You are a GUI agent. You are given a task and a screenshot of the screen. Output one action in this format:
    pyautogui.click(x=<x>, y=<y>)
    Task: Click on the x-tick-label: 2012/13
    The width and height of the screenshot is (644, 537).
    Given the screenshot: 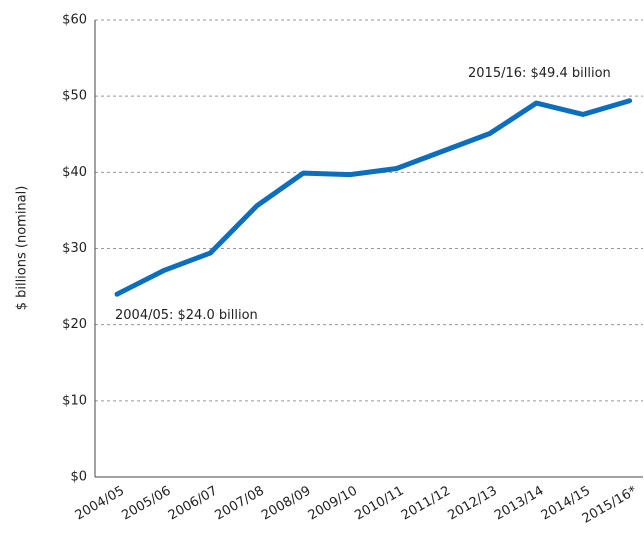 What is the action you would take?
    pyautogui.click(x=473, y=503)
    